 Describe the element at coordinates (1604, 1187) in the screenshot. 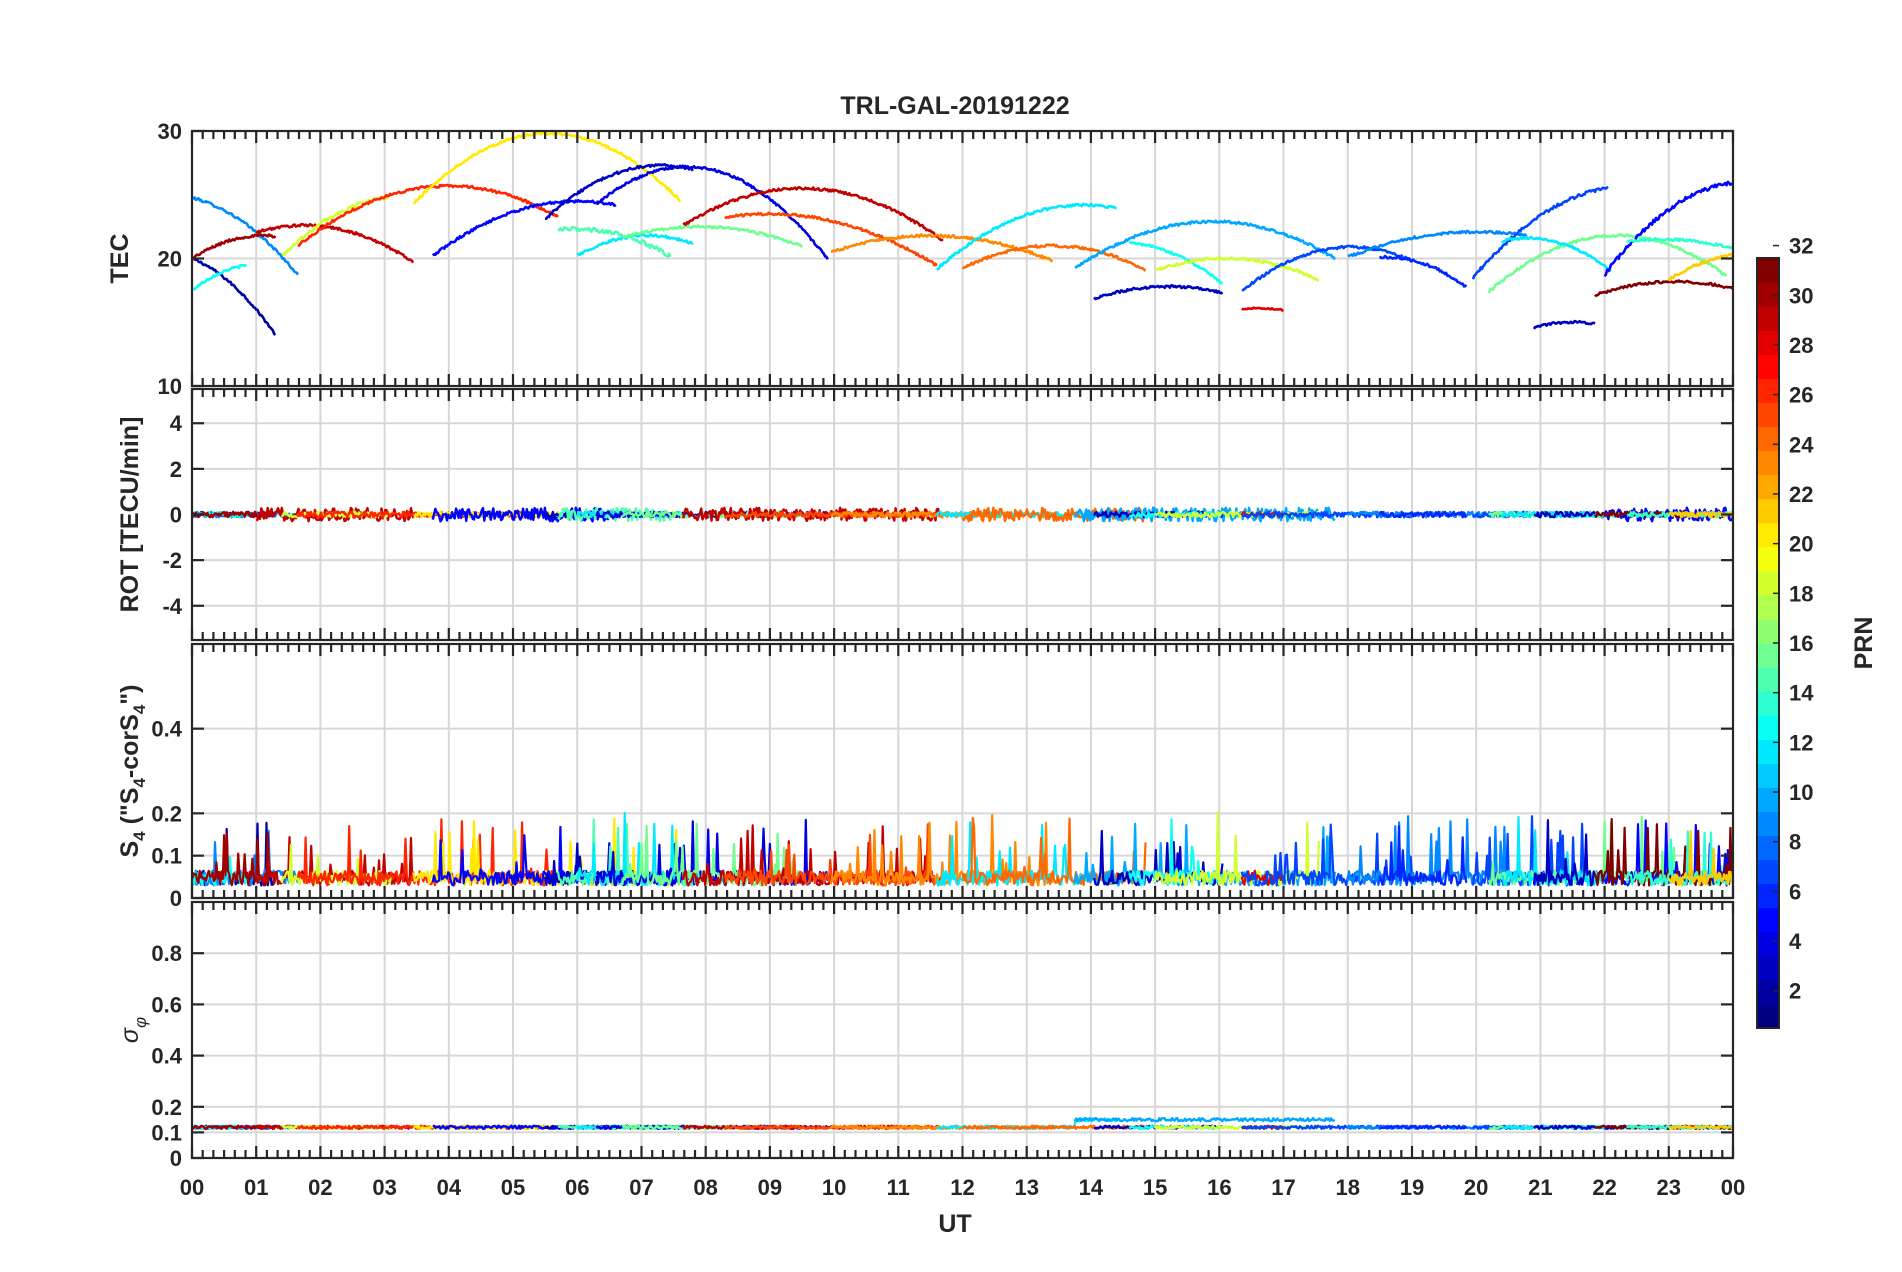

I see `x-tick-label: 22` at that location.